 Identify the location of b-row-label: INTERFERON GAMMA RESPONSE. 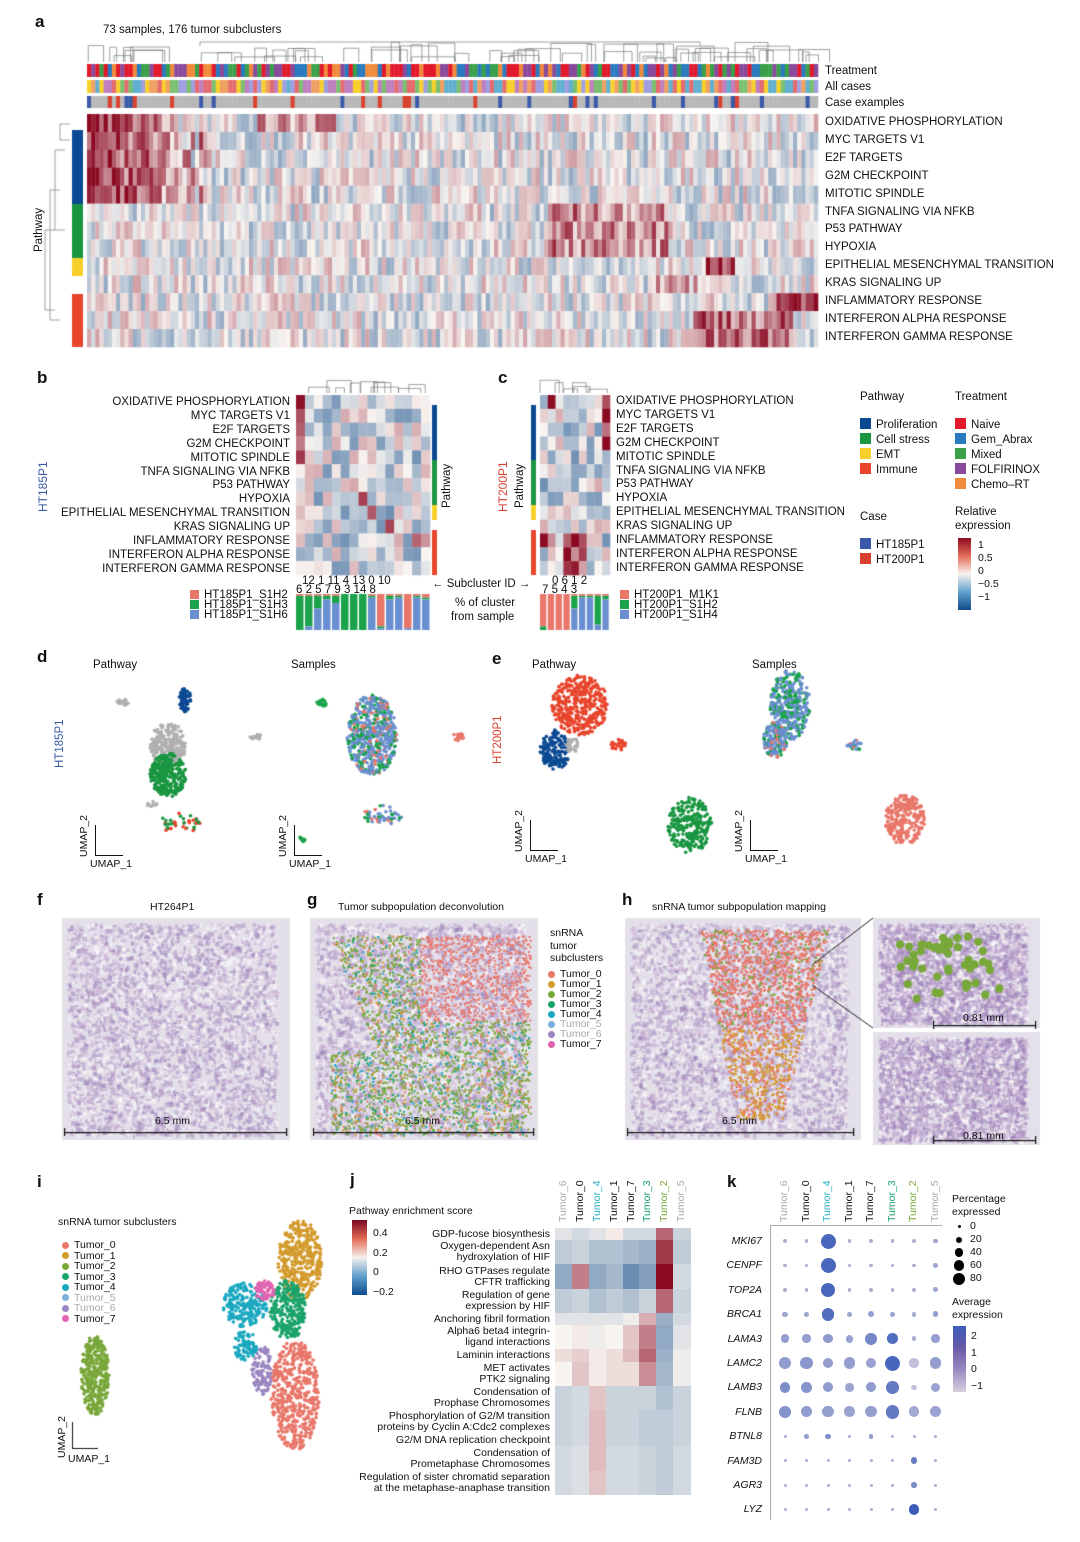
(196, 568).